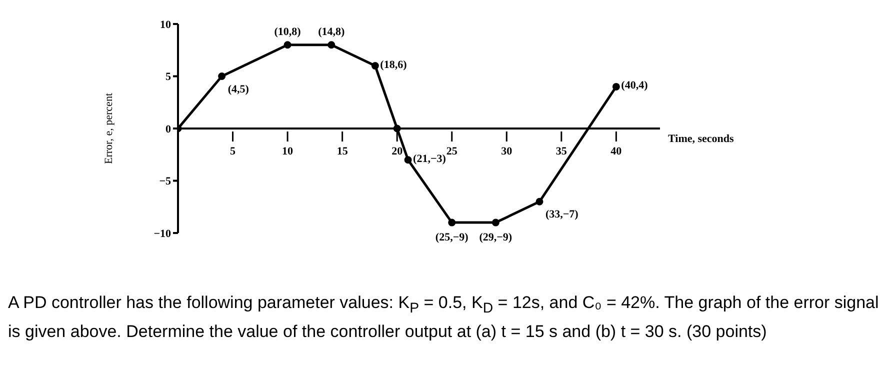 The width and height of the screenshot is (892, 388). What do you see at coordinates (394, 64) in the screenshot?
I see `annotation: (18,6)` at bounding box center [394, 64].